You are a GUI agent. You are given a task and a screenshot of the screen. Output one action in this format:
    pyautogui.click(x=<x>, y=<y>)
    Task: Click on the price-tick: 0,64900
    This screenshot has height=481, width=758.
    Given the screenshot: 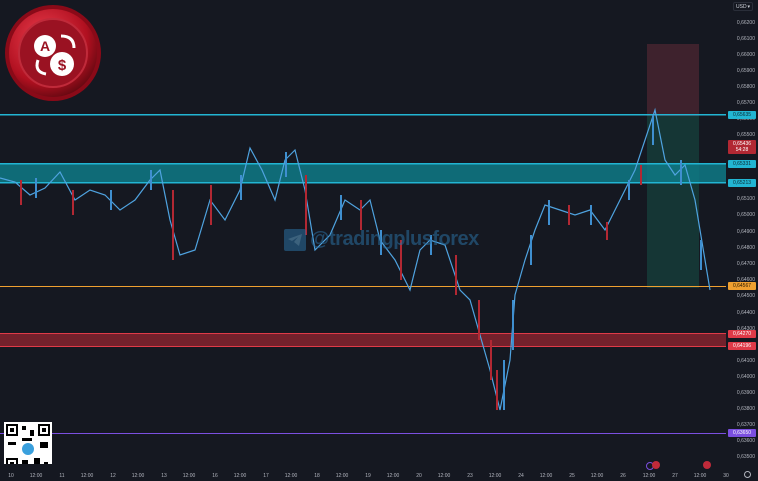 What is the action you would take?
    pyautogui.click(x=745, y=232)
    